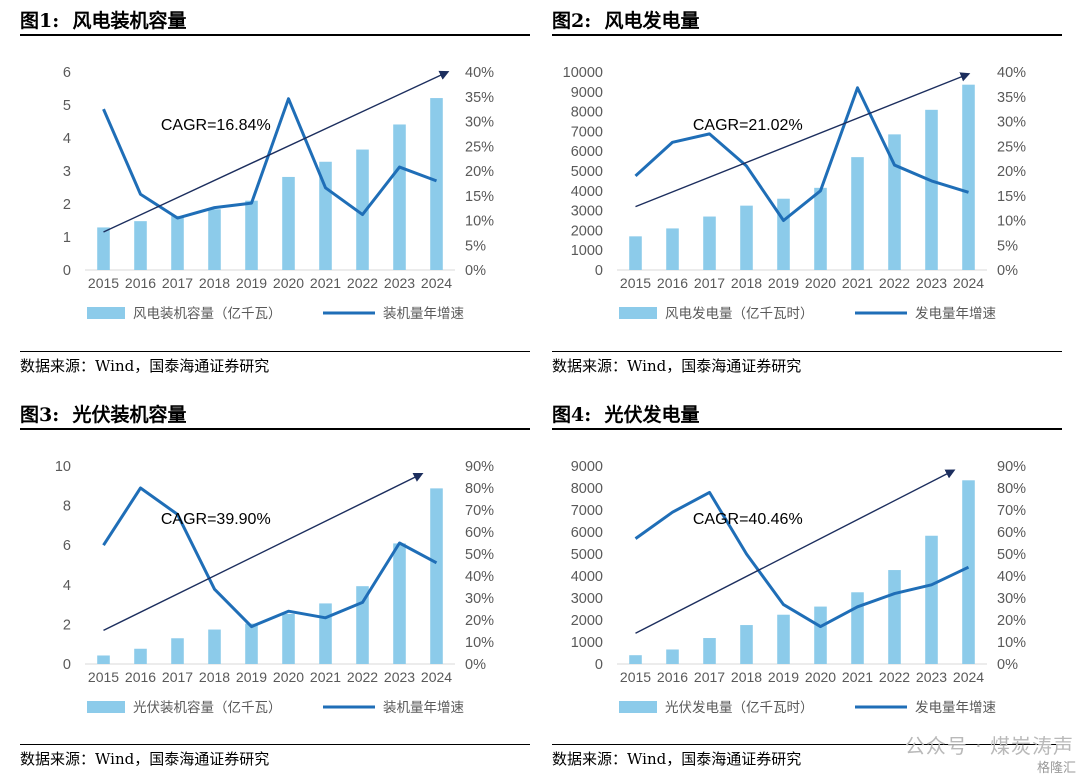  Describe the element at coordinates (587, 212) in the screenshot. I see `y-left-tick-label: 3000` at that location.